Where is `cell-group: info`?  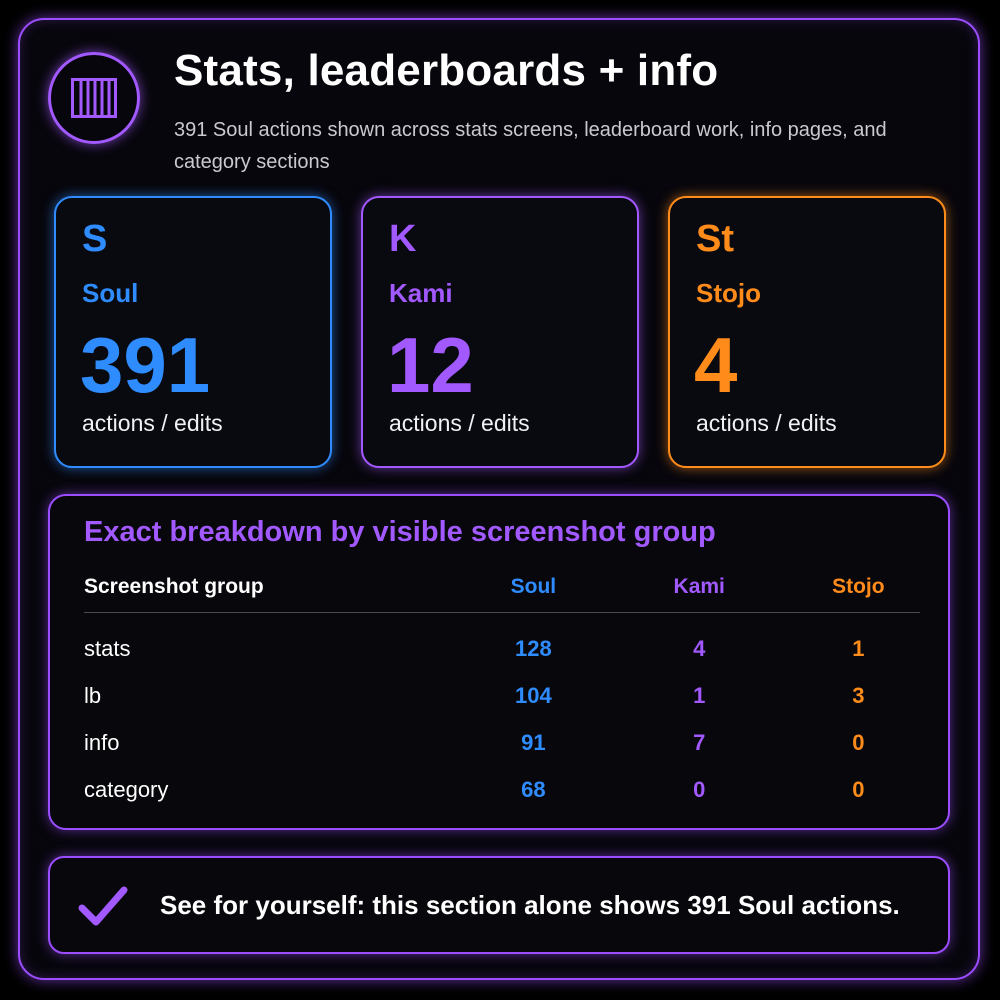 cell-group: info is located at coordinates (102, 742).